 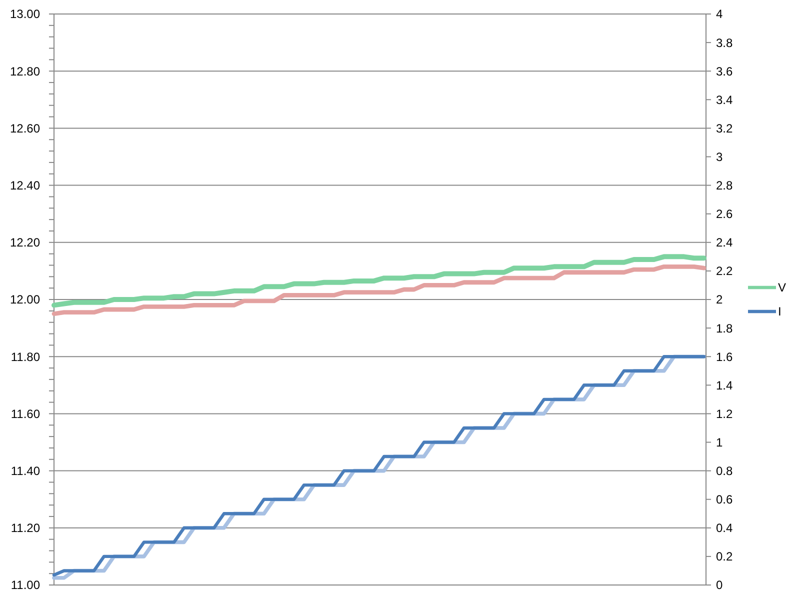 I want to click on y-tick-label: 12.00, so click(x=25, y=299).